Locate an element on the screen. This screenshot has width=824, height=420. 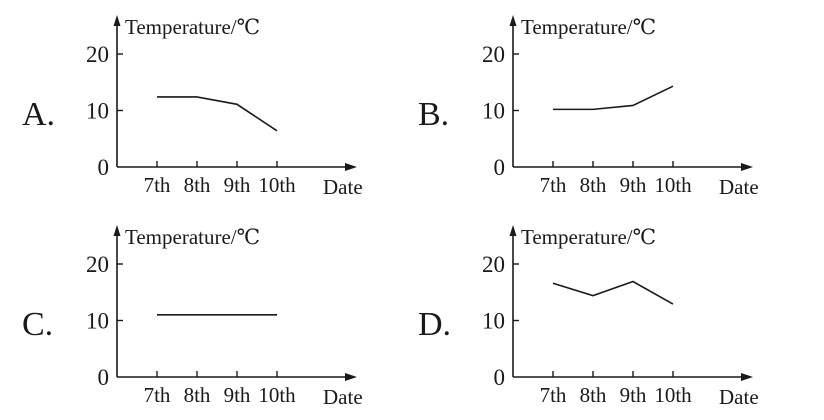
option-label: B. is located at coordinates (433, 114).